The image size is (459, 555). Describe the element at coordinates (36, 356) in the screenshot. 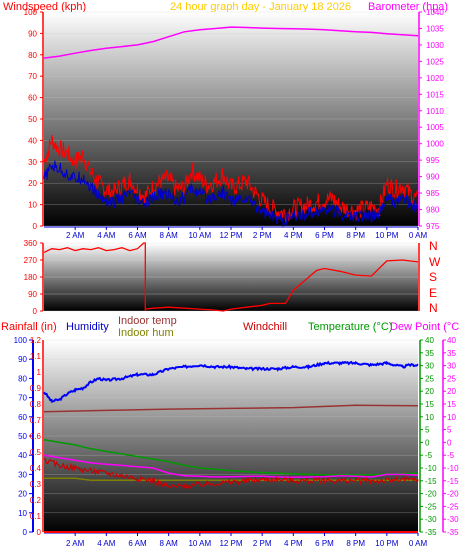

I see `tick-label: 1.1` at that location.